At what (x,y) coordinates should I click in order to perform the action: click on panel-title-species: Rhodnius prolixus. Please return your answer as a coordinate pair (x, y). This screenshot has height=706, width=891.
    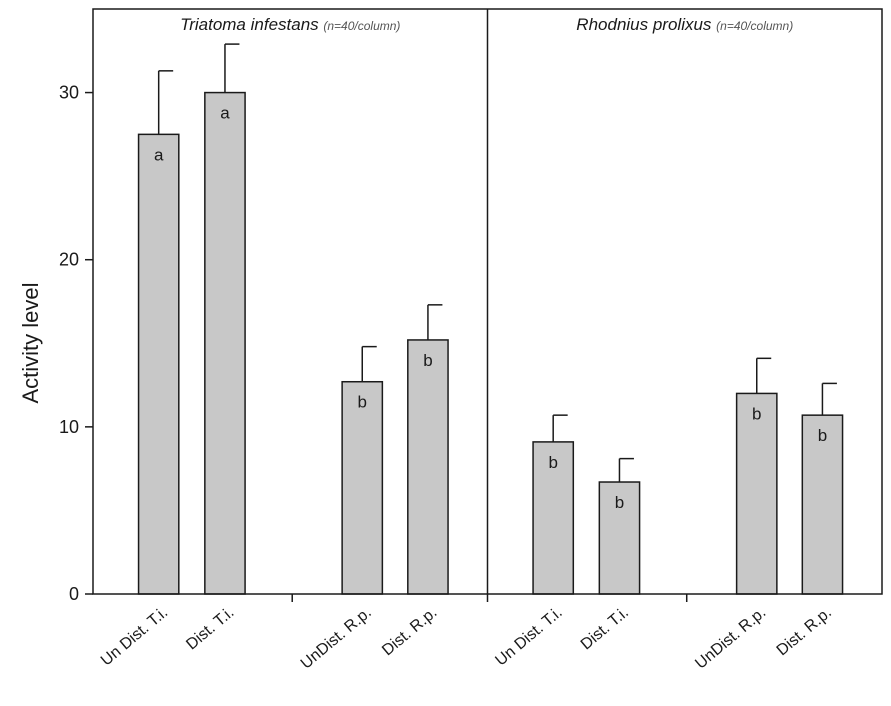
    Looking at the image, I should click on (646, 24).